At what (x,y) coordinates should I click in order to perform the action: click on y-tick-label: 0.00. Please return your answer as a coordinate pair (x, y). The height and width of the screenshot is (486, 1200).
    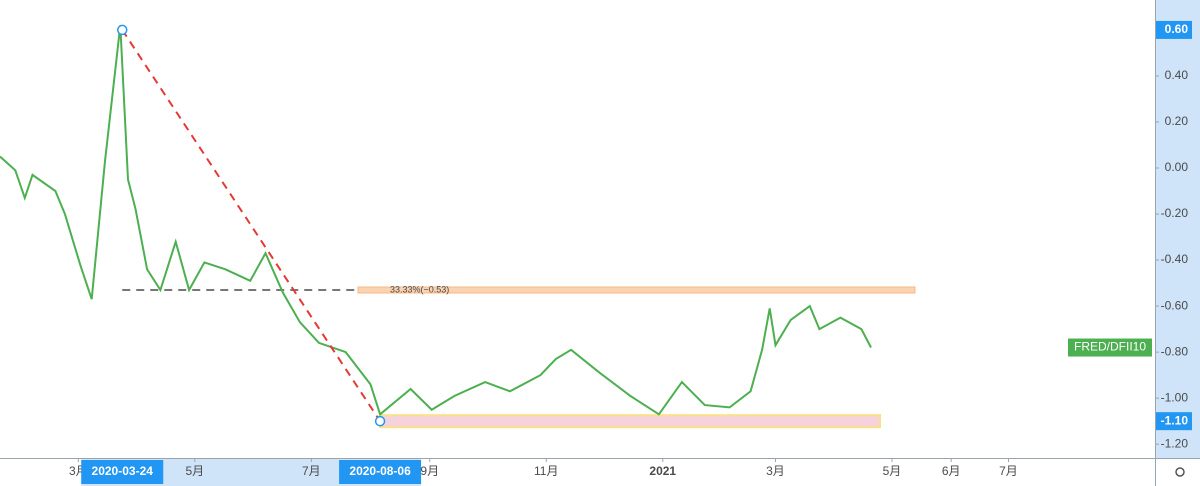
    Looking at the image, I should click on (1177, 167).